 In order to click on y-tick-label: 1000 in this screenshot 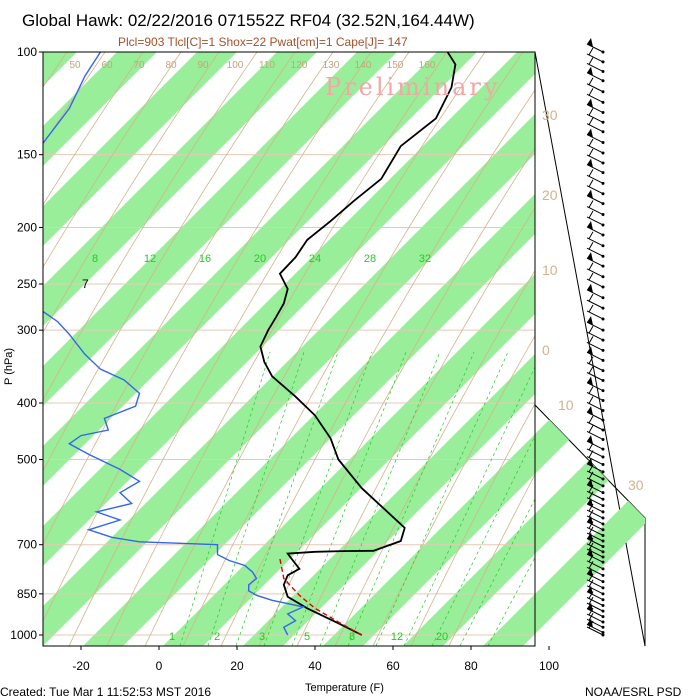, I will do `click(23, 635)`.